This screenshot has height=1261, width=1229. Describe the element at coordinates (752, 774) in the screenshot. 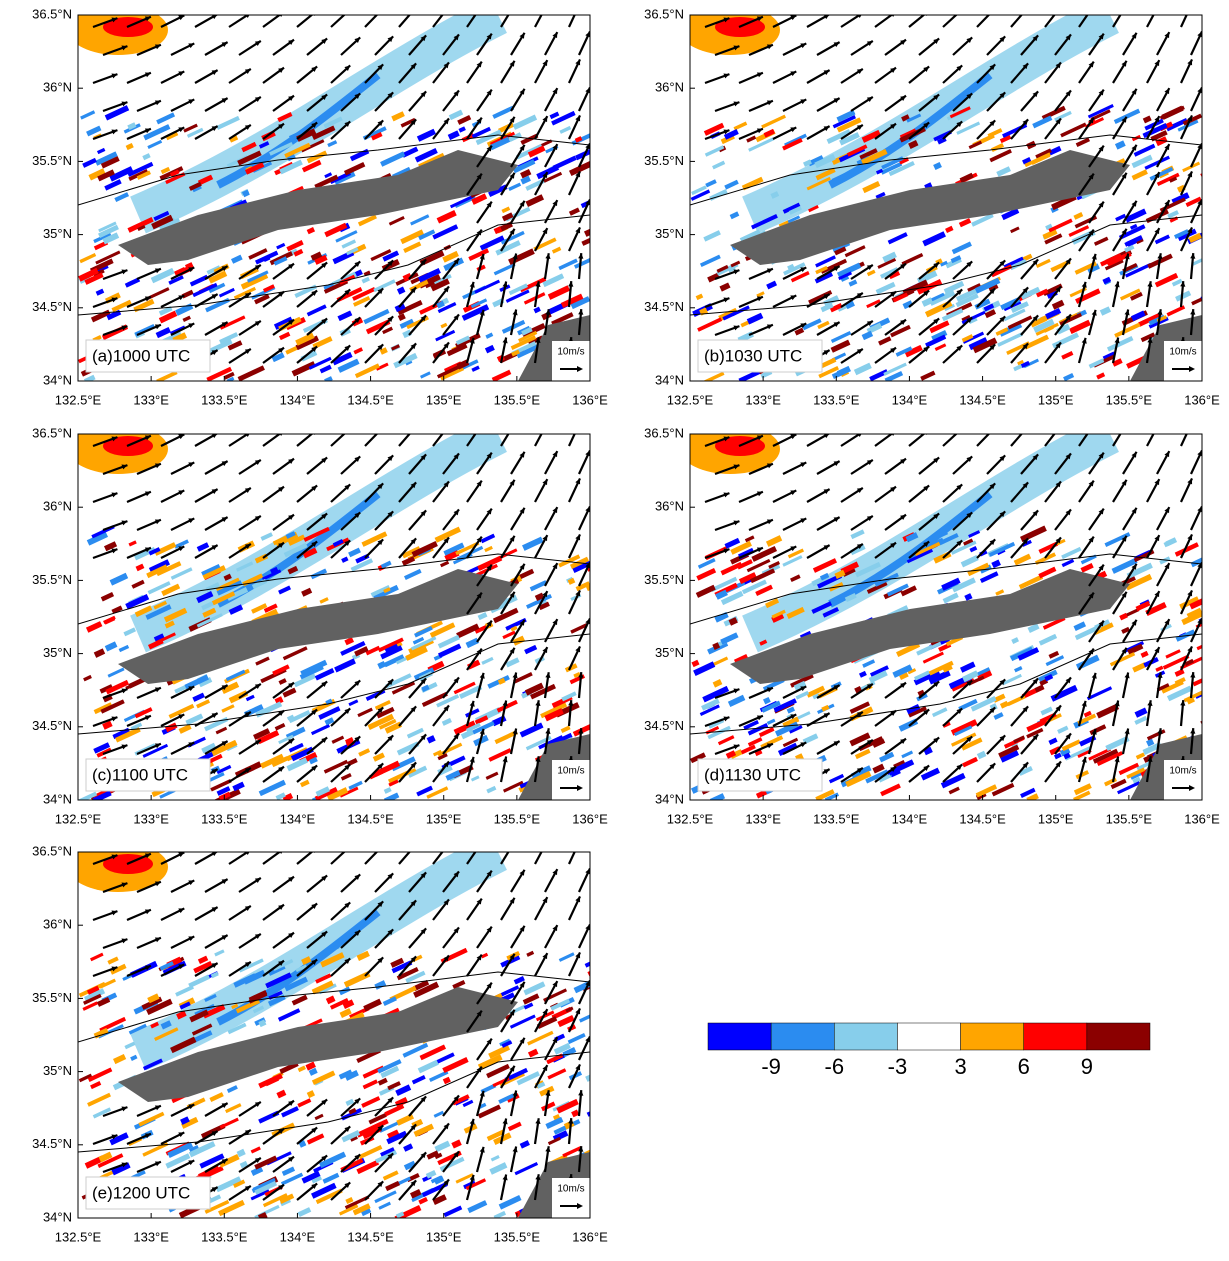

I see `panel-label: (d)1130 UTC` at that location.